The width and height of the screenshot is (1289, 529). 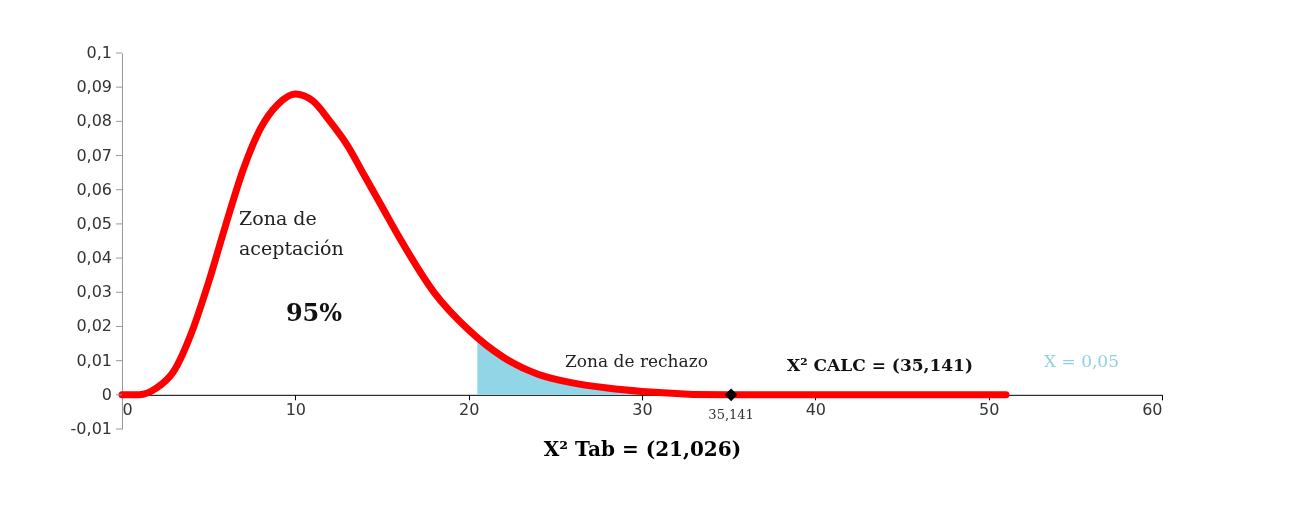 What do you see at coordinates (291, 233) in the screenshot?
I see `annotation: Zona de aceptación` at bounding box center [291, 233].